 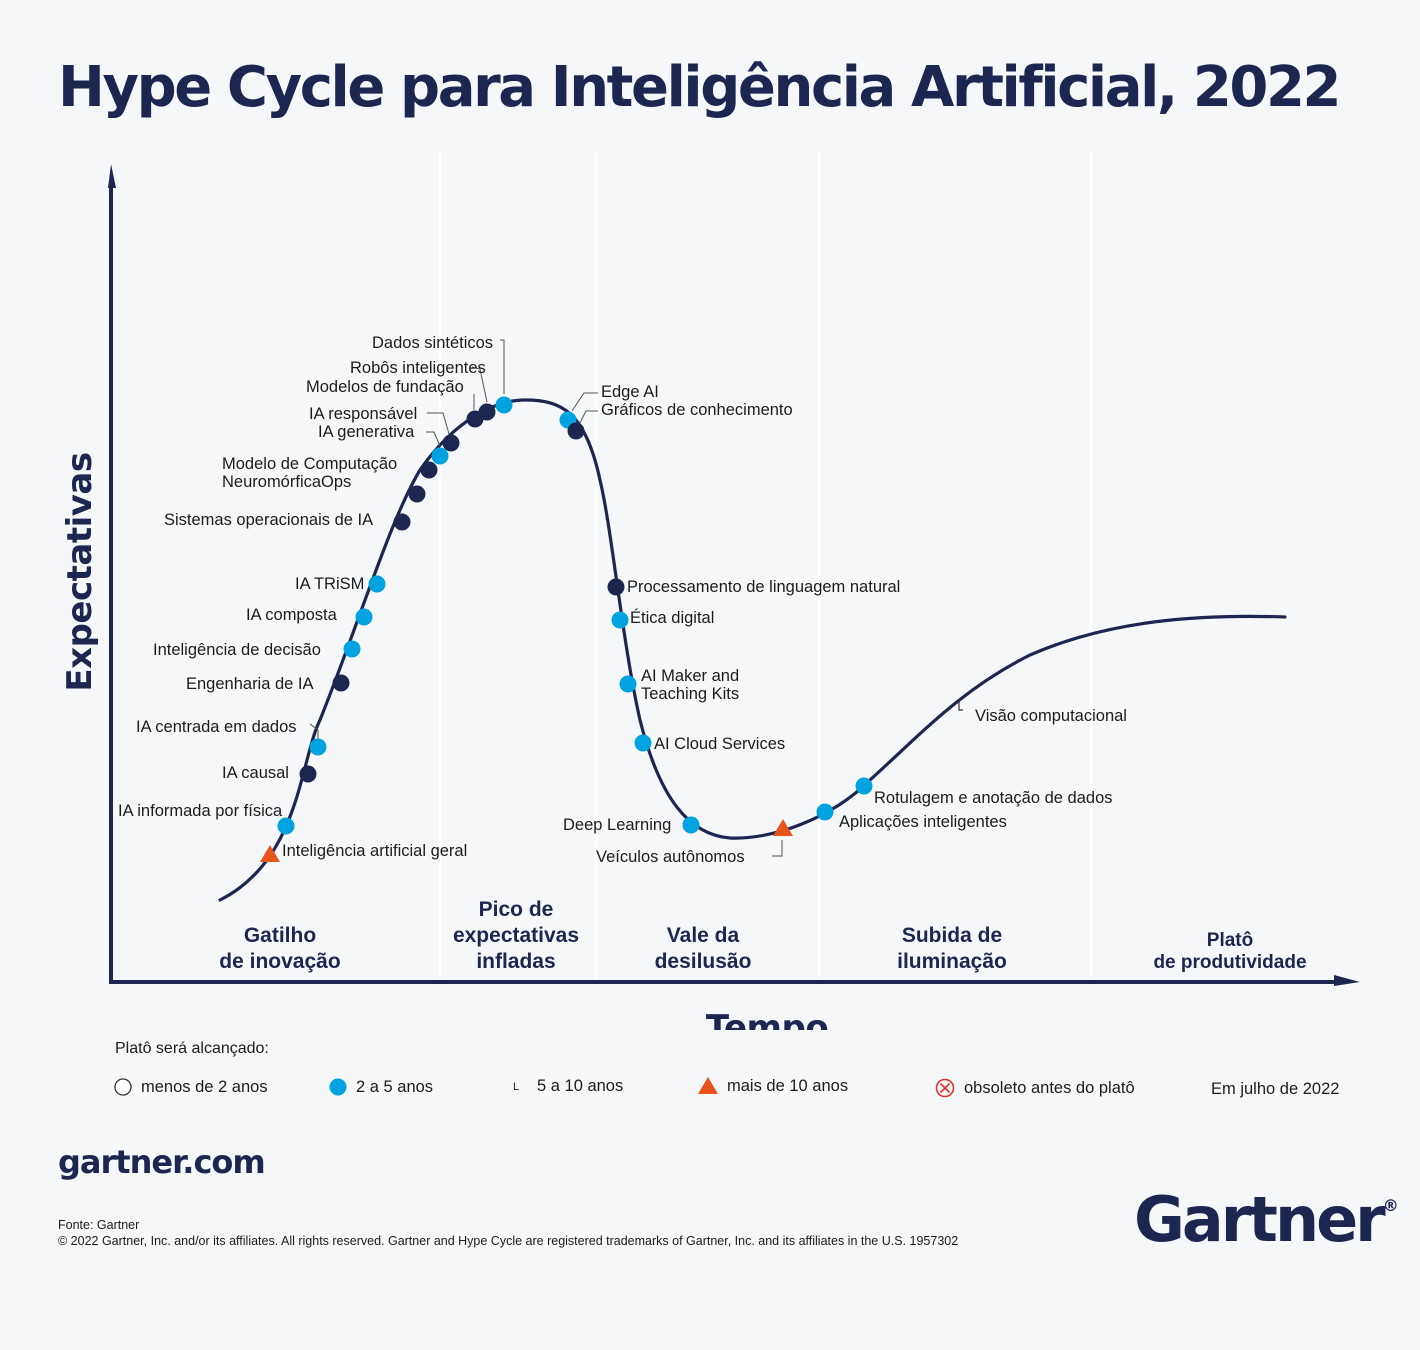 I want to click on label-ia-composta: IA composta, so click(x=292, y=615).